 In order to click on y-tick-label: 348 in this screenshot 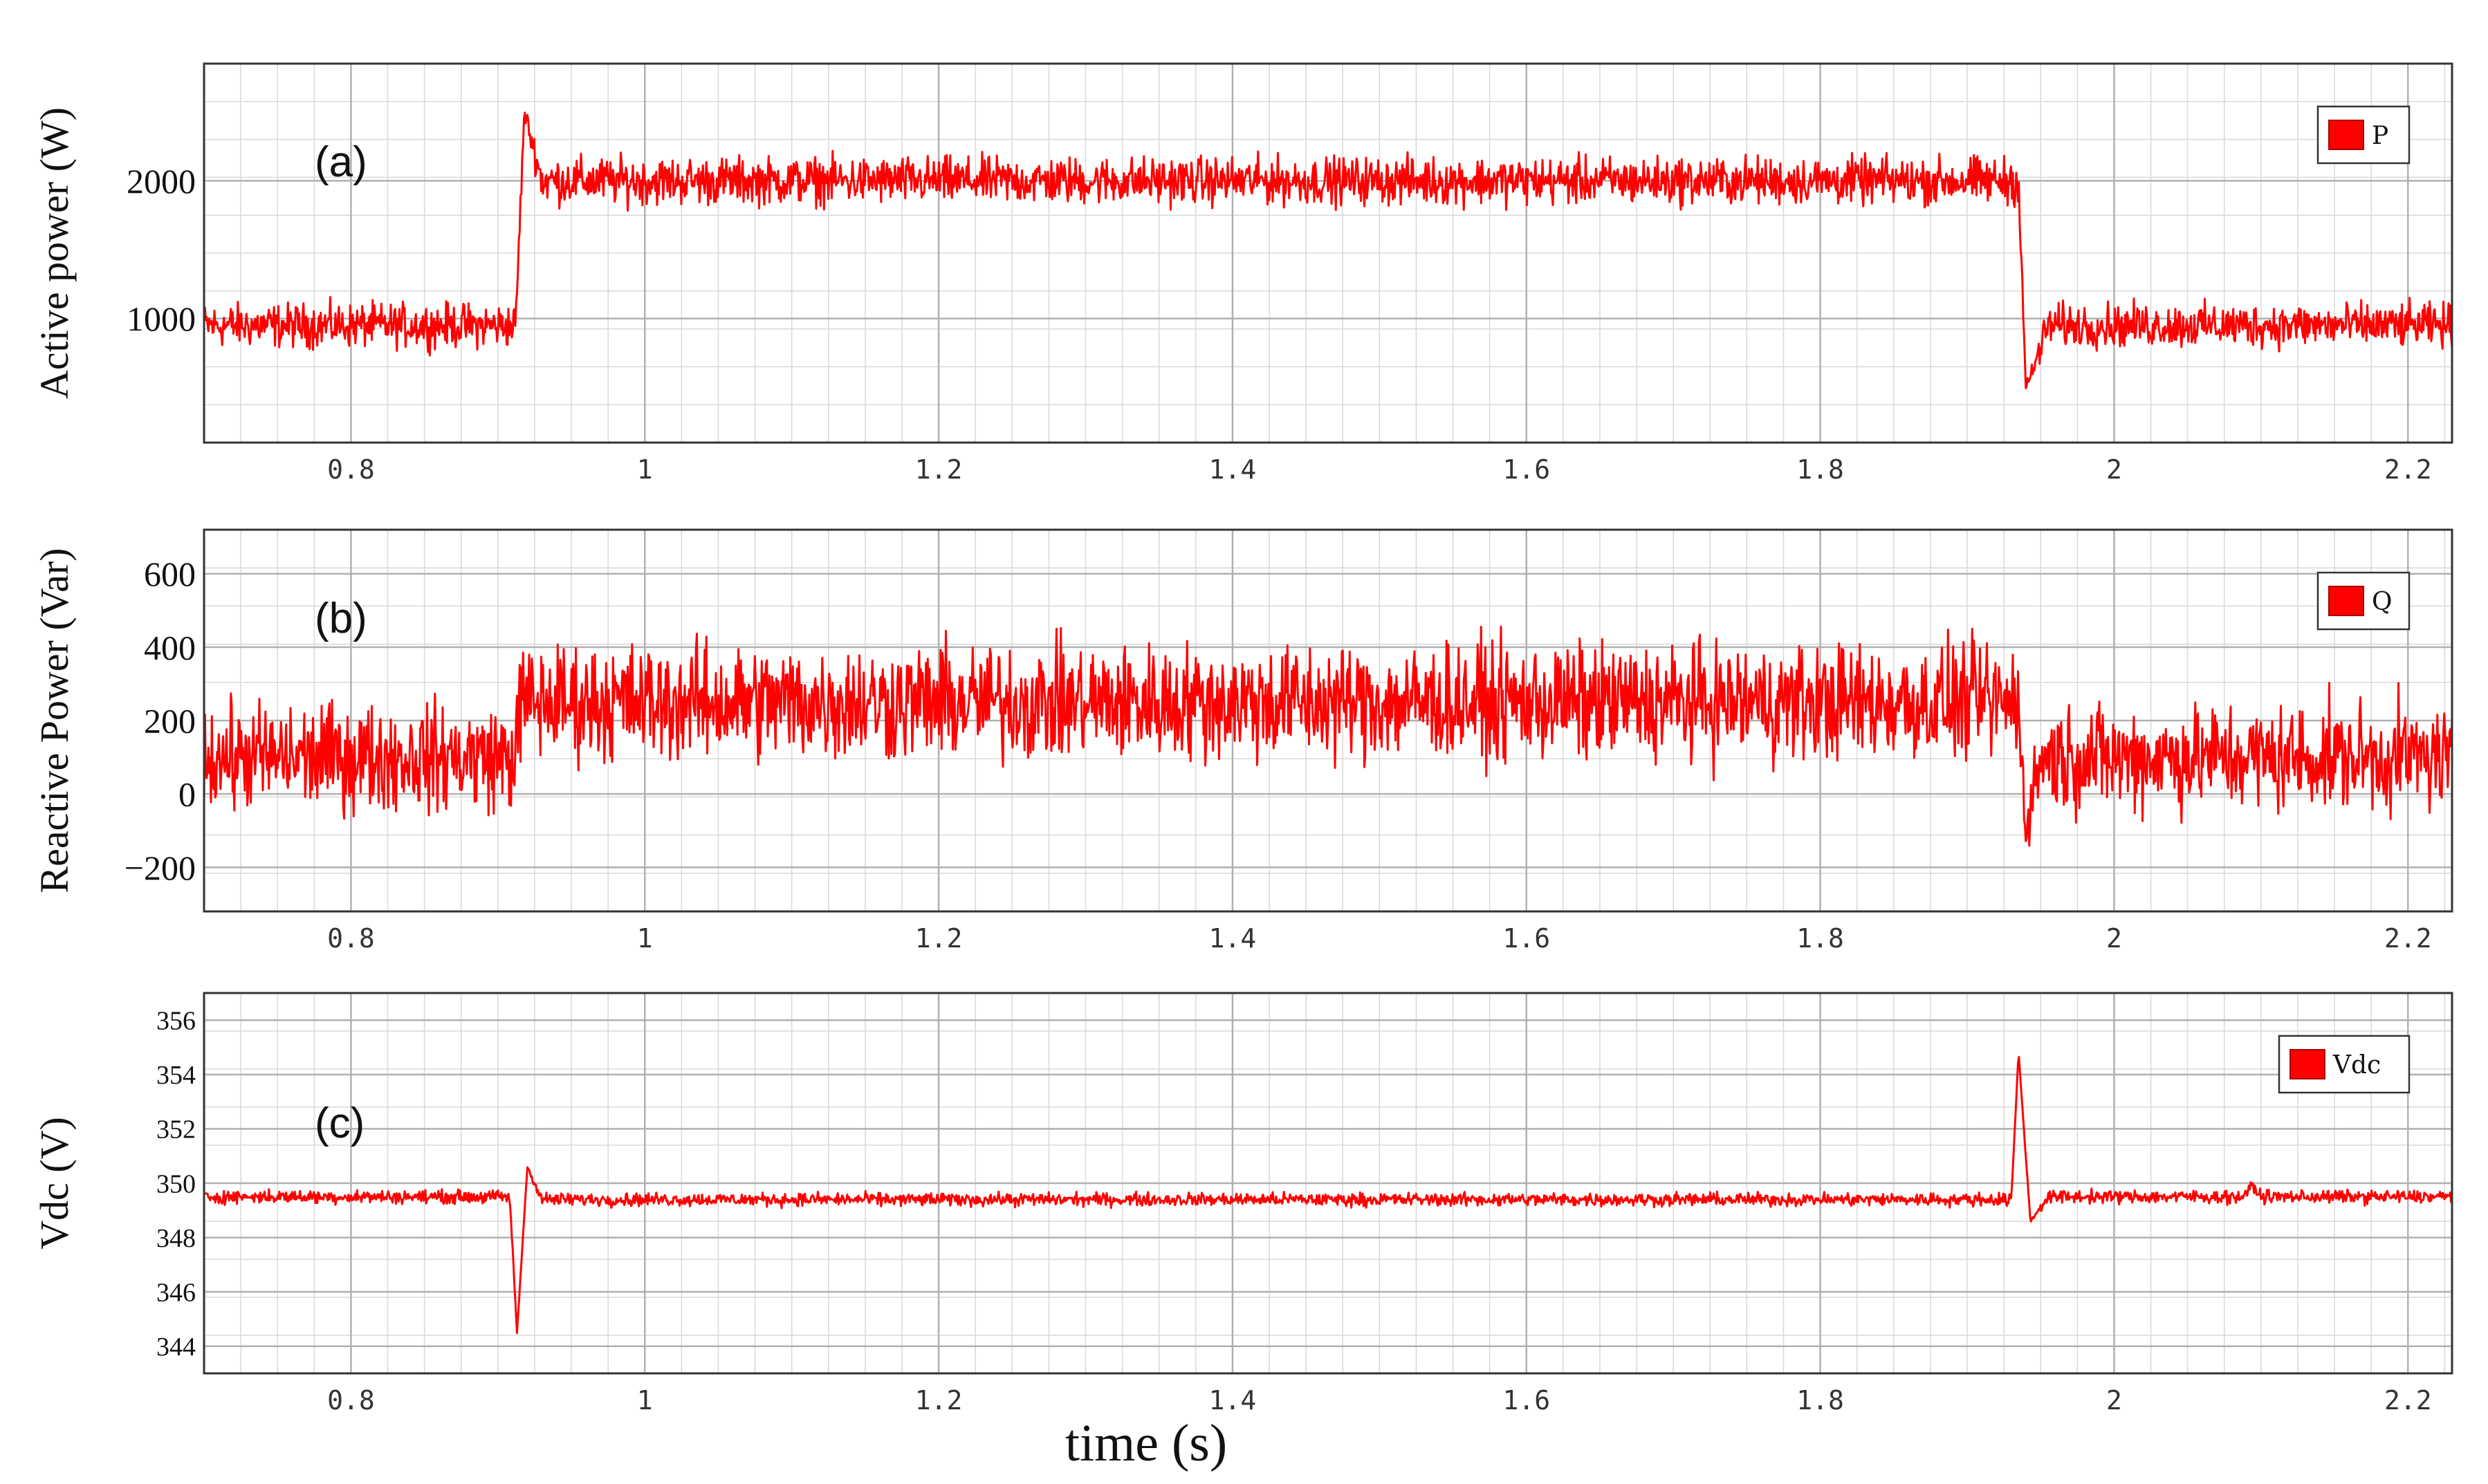, I will do `click(176, 1238)`.